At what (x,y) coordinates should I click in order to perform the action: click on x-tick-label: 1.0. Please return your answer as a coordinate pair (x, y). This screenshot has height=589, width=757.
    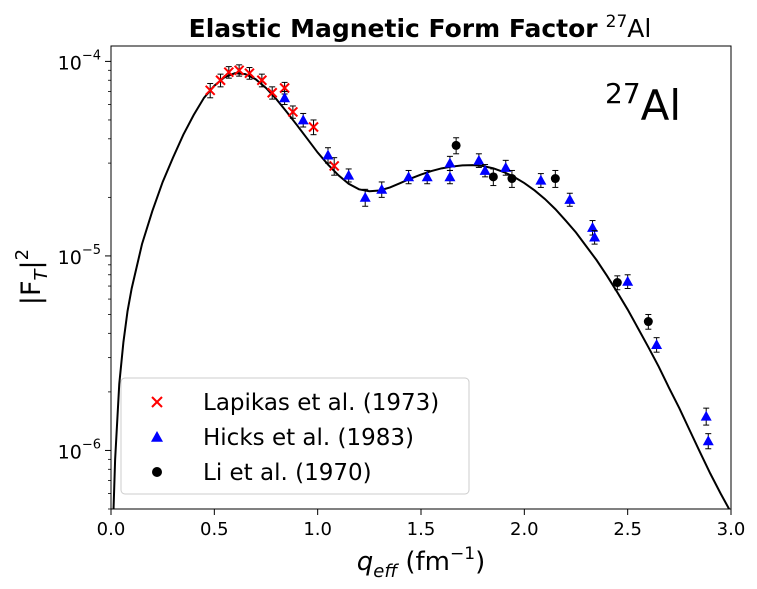
    Looking at the image, I should click on (317, 529).